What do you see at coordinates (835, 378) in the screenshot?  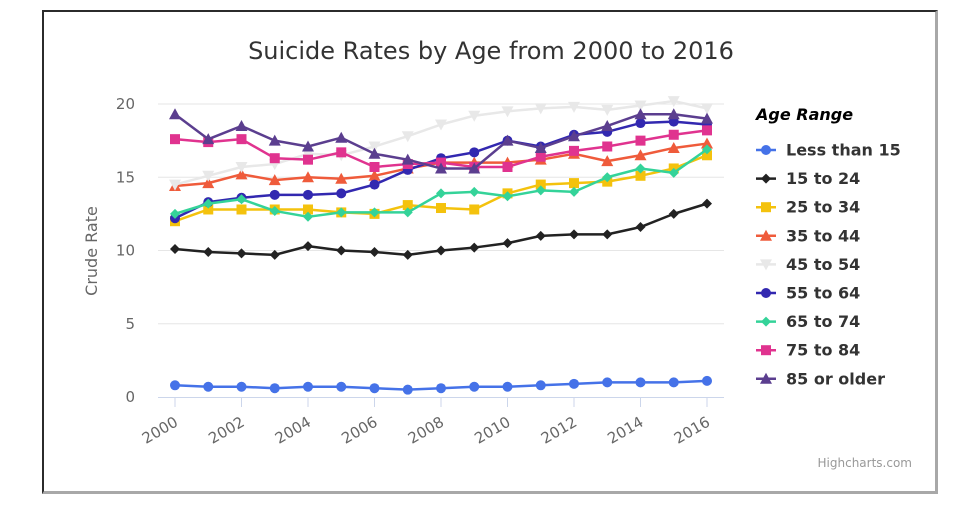 I see `legend-label: 85 or older` at bounding box center [835, 378].